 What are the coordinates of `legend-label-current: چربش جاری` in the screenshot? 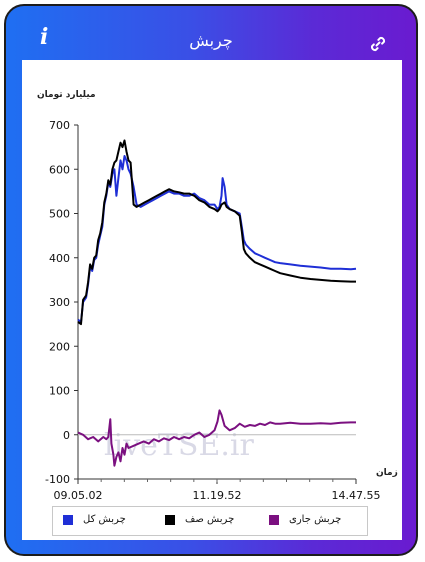 It's located at (315, 519).